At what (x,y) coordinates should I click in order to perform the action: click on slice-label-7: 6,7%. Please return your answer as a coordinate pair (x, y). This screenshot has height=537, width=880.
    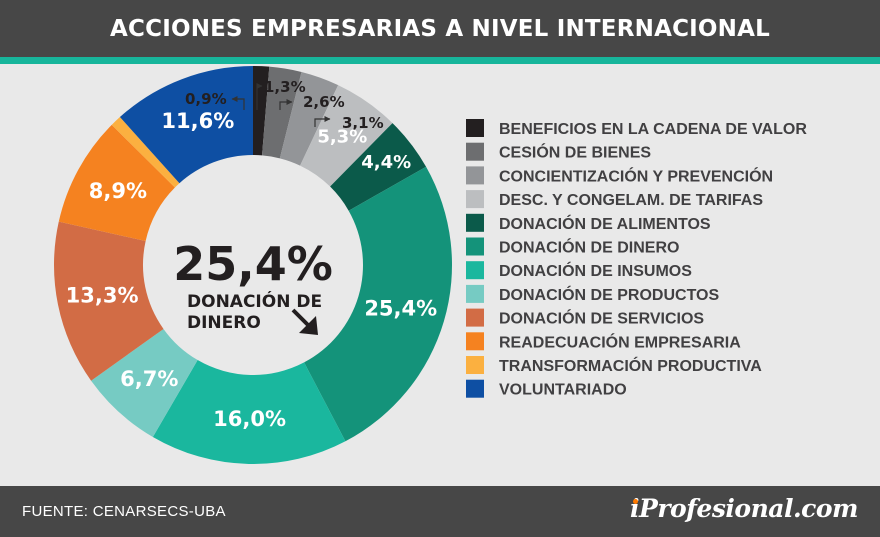
    Looking at the image, I should click on (149, 379).